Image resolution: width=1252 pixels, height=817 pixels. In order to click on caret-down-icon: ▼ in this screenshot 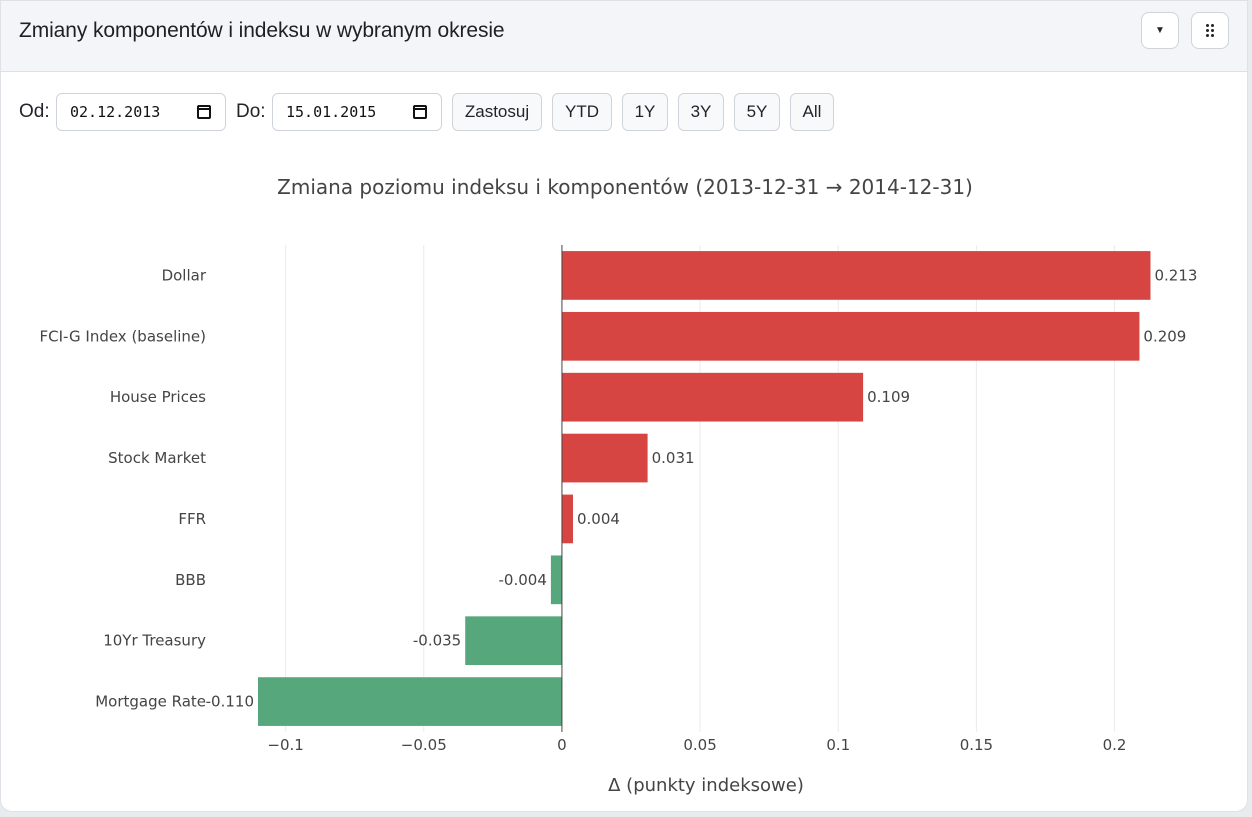, I will do `click(1160, 30)`.